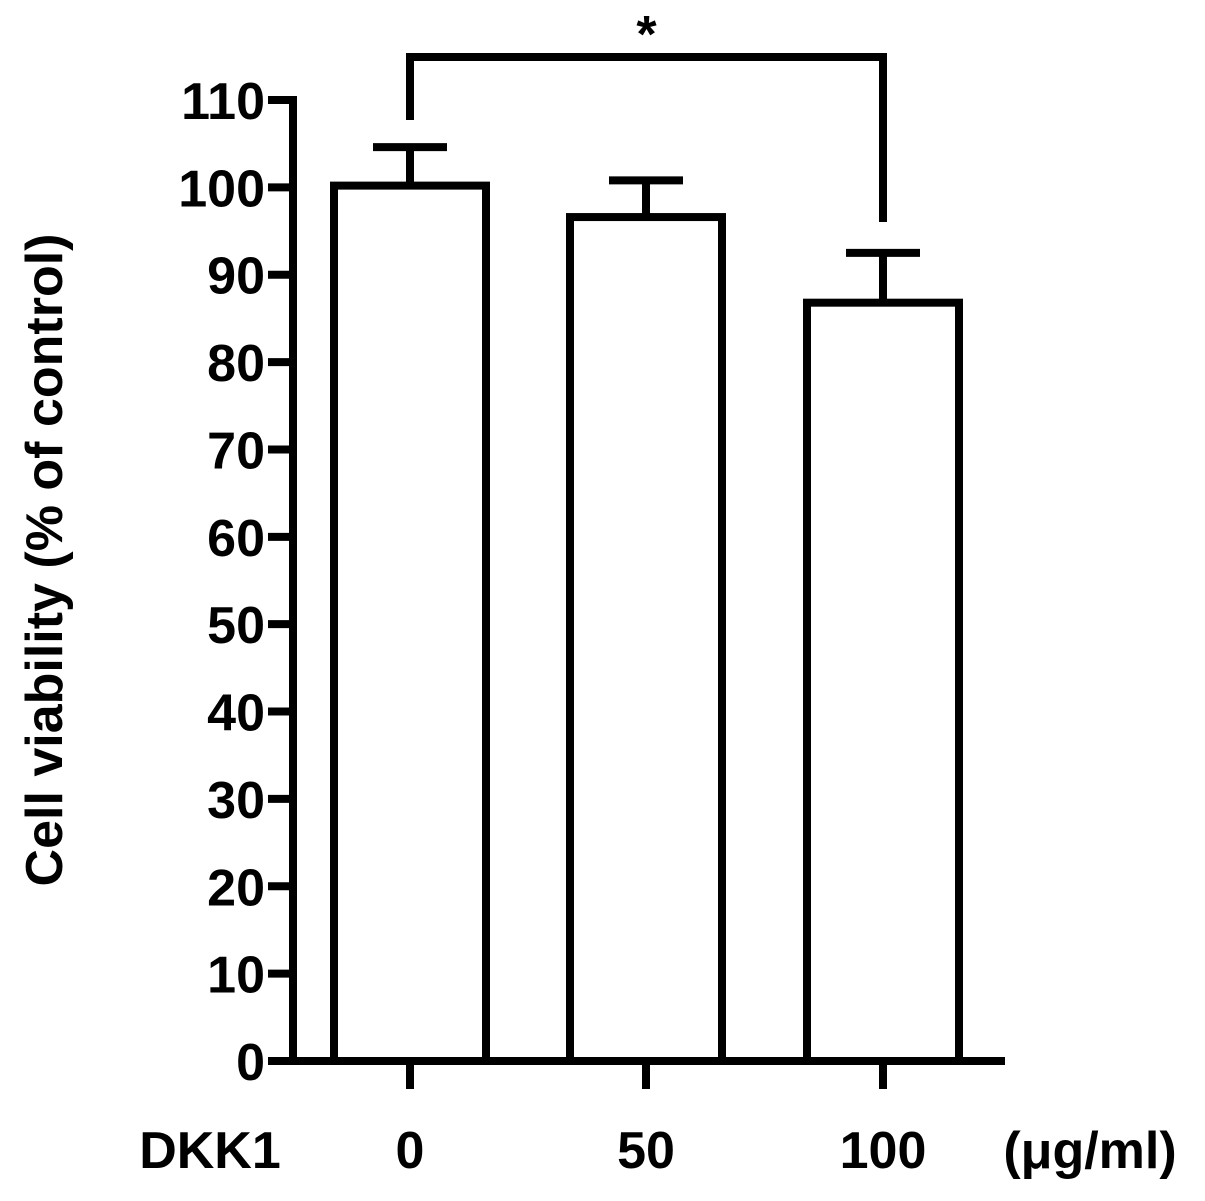 This screenshot has width=1205, height=1201. I want to click on significance-bracket: *, so click(646, 114).